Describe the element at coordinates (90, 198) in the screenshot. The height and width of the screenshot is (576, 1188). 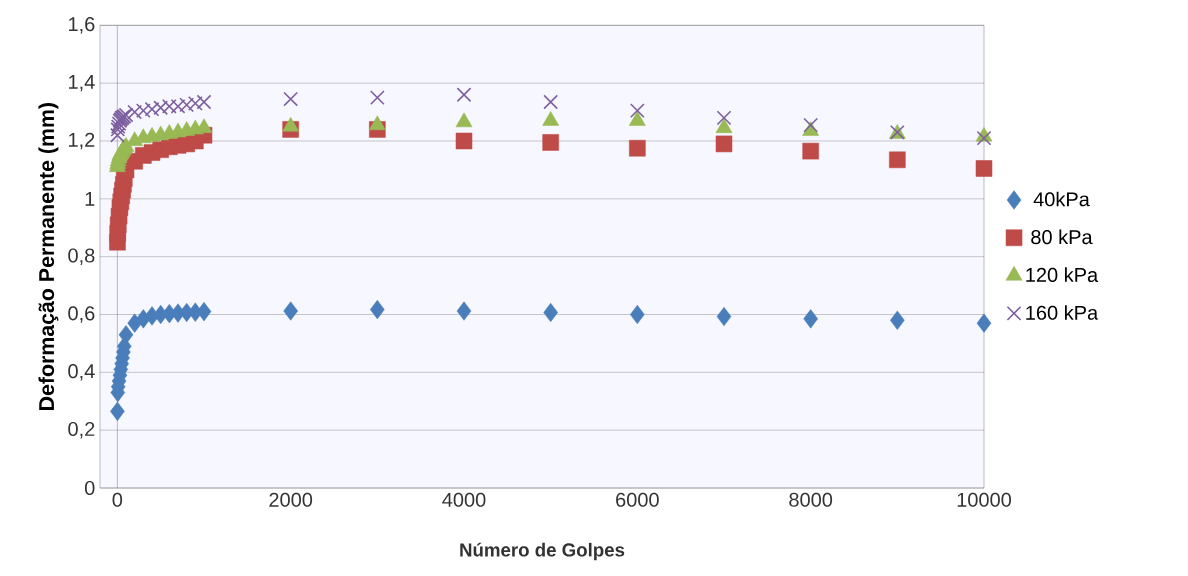
I see `y-tick-label: 1` at that location.